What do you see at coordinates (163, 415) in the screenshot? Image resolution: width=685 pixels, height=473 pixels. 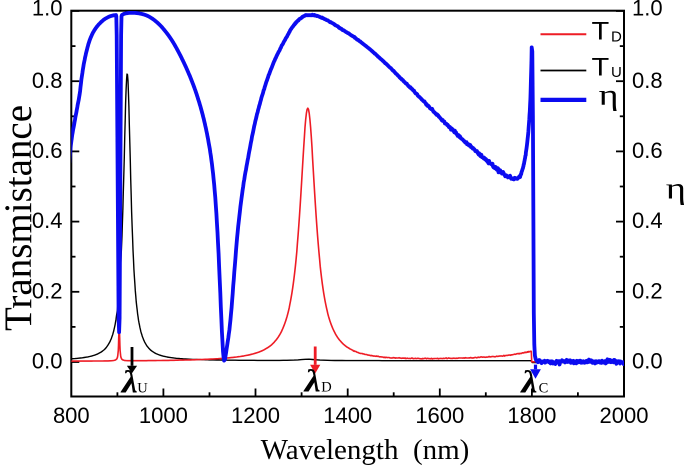 I see `svg-text: 1000` at bounding box center [163, 415].